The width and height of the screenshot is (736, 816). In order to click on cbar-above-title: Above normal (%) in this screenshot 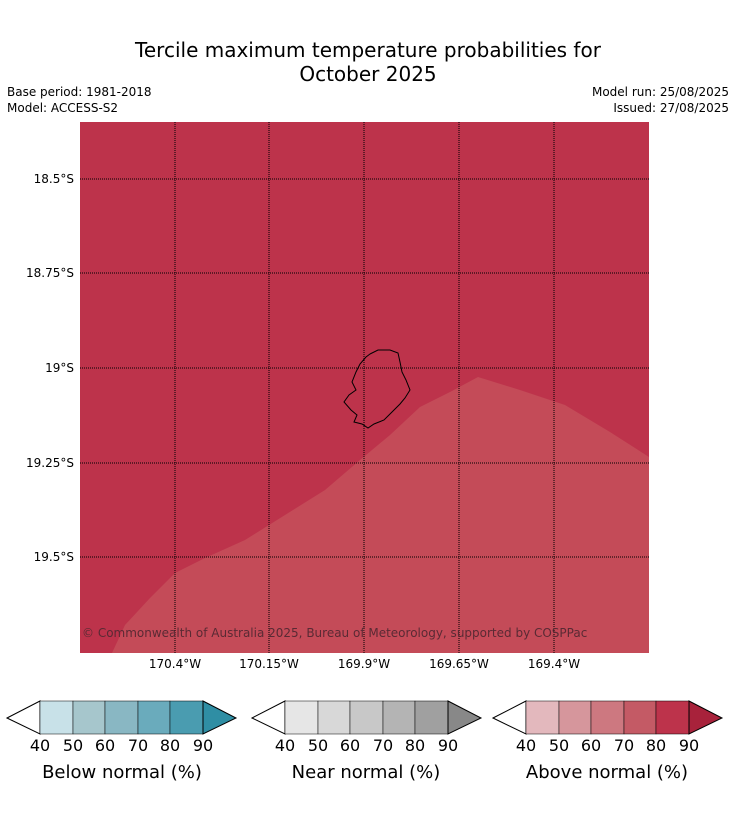, I will do `click(607, 772)`.